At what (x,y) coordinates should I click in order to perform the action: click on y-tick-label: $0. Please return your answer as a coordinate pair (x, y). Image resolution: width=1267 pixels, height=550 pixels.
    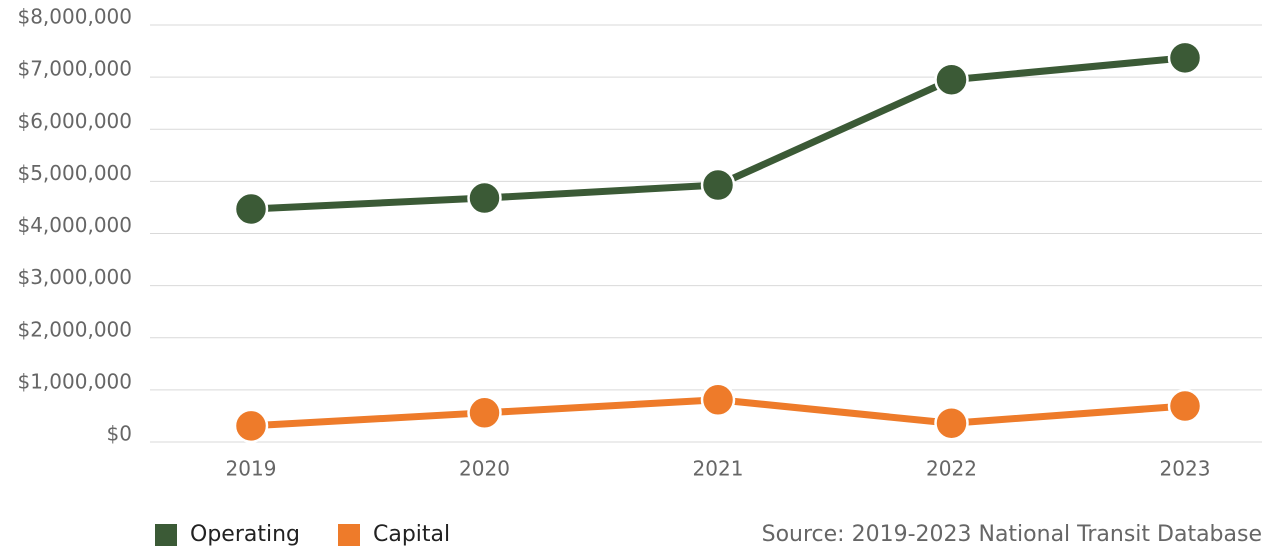
    Looking at the image, I should click on (119, 434).